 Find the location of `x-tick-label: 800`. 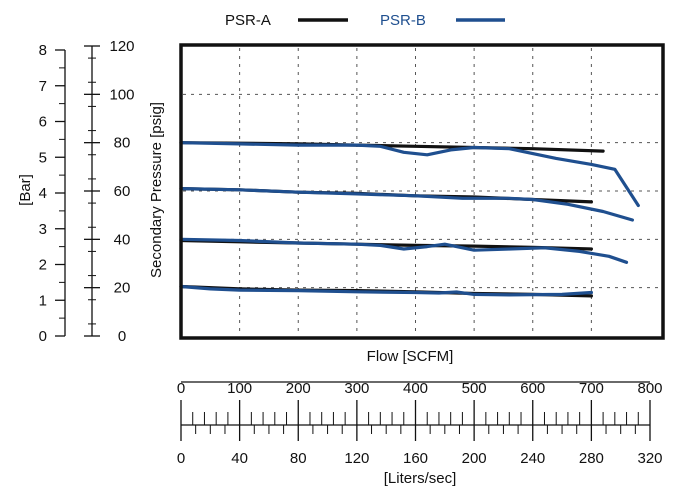

x-tick-label: 800 is located at coordinates (649, 388).